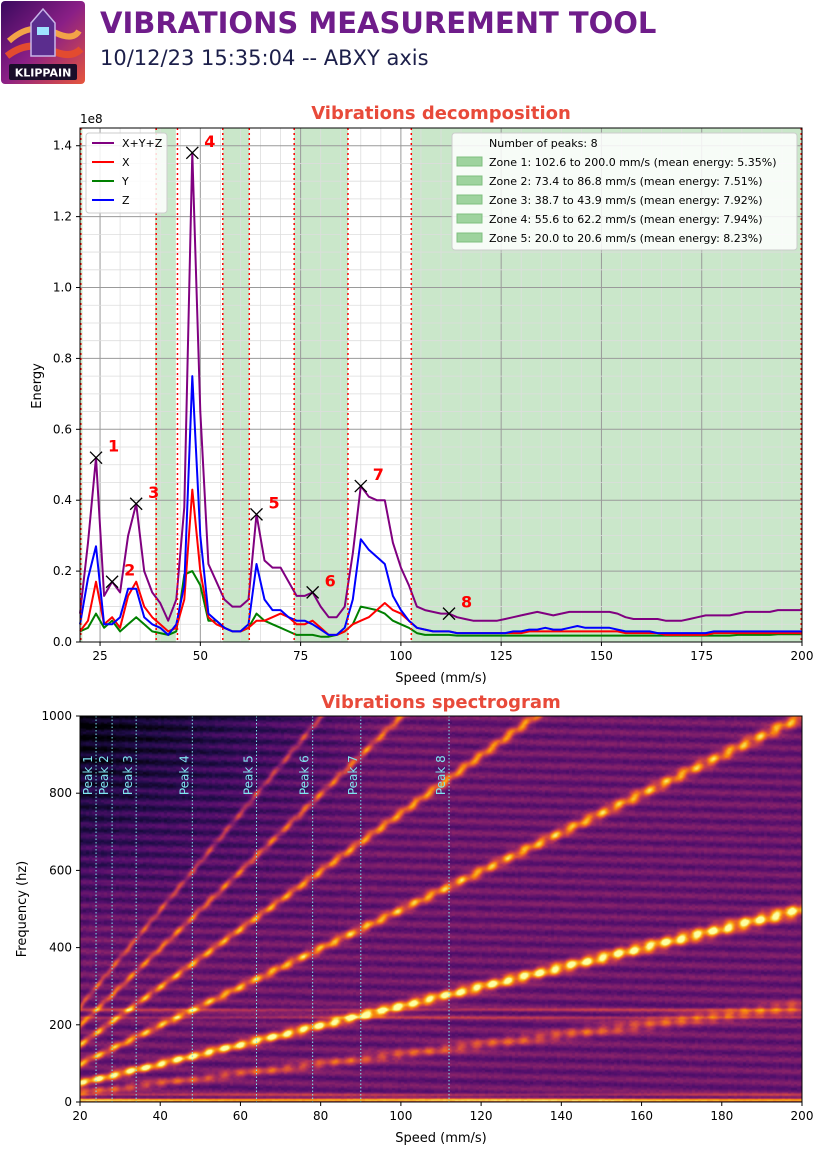  Describe the element at coordinates (142, 143) in the screenshot. I see `legend-label-sum: X+Y+Z` at that location.